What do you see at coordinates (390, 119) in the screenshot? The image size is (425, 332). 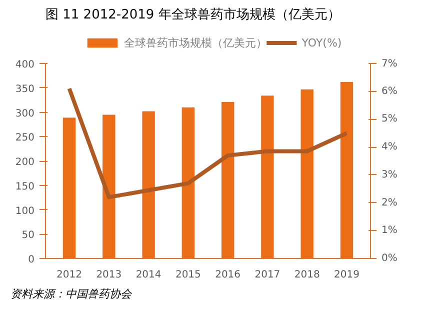 I see `y2-tick-label: 5%` at bounding box center [390, 119].